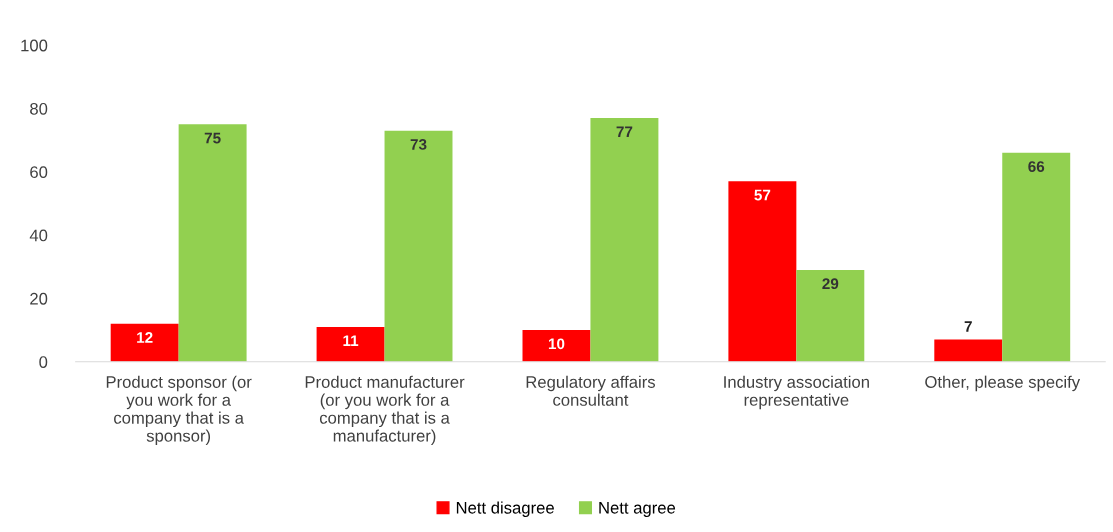 This screenshot has width=1113, height=532. Describe the element at coordinates (385, 410) in the screenshot. I see `x-tick-label: Product manufacturer (or you work for a company that is a manufacturer)` at that location.